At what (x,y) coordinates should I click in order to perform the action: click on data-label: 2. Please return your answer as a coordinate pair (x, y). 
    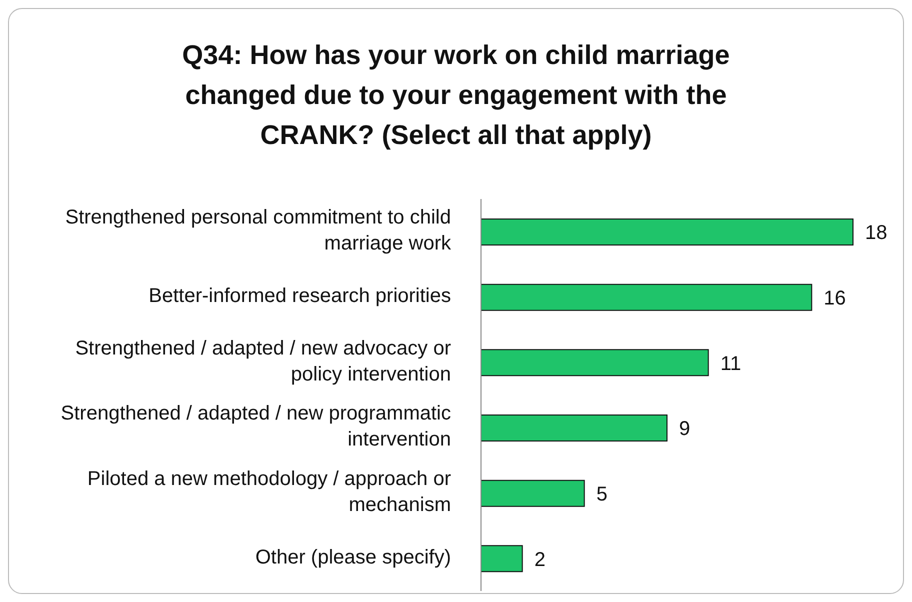
    Looking at the image, I should click on (540, 559).